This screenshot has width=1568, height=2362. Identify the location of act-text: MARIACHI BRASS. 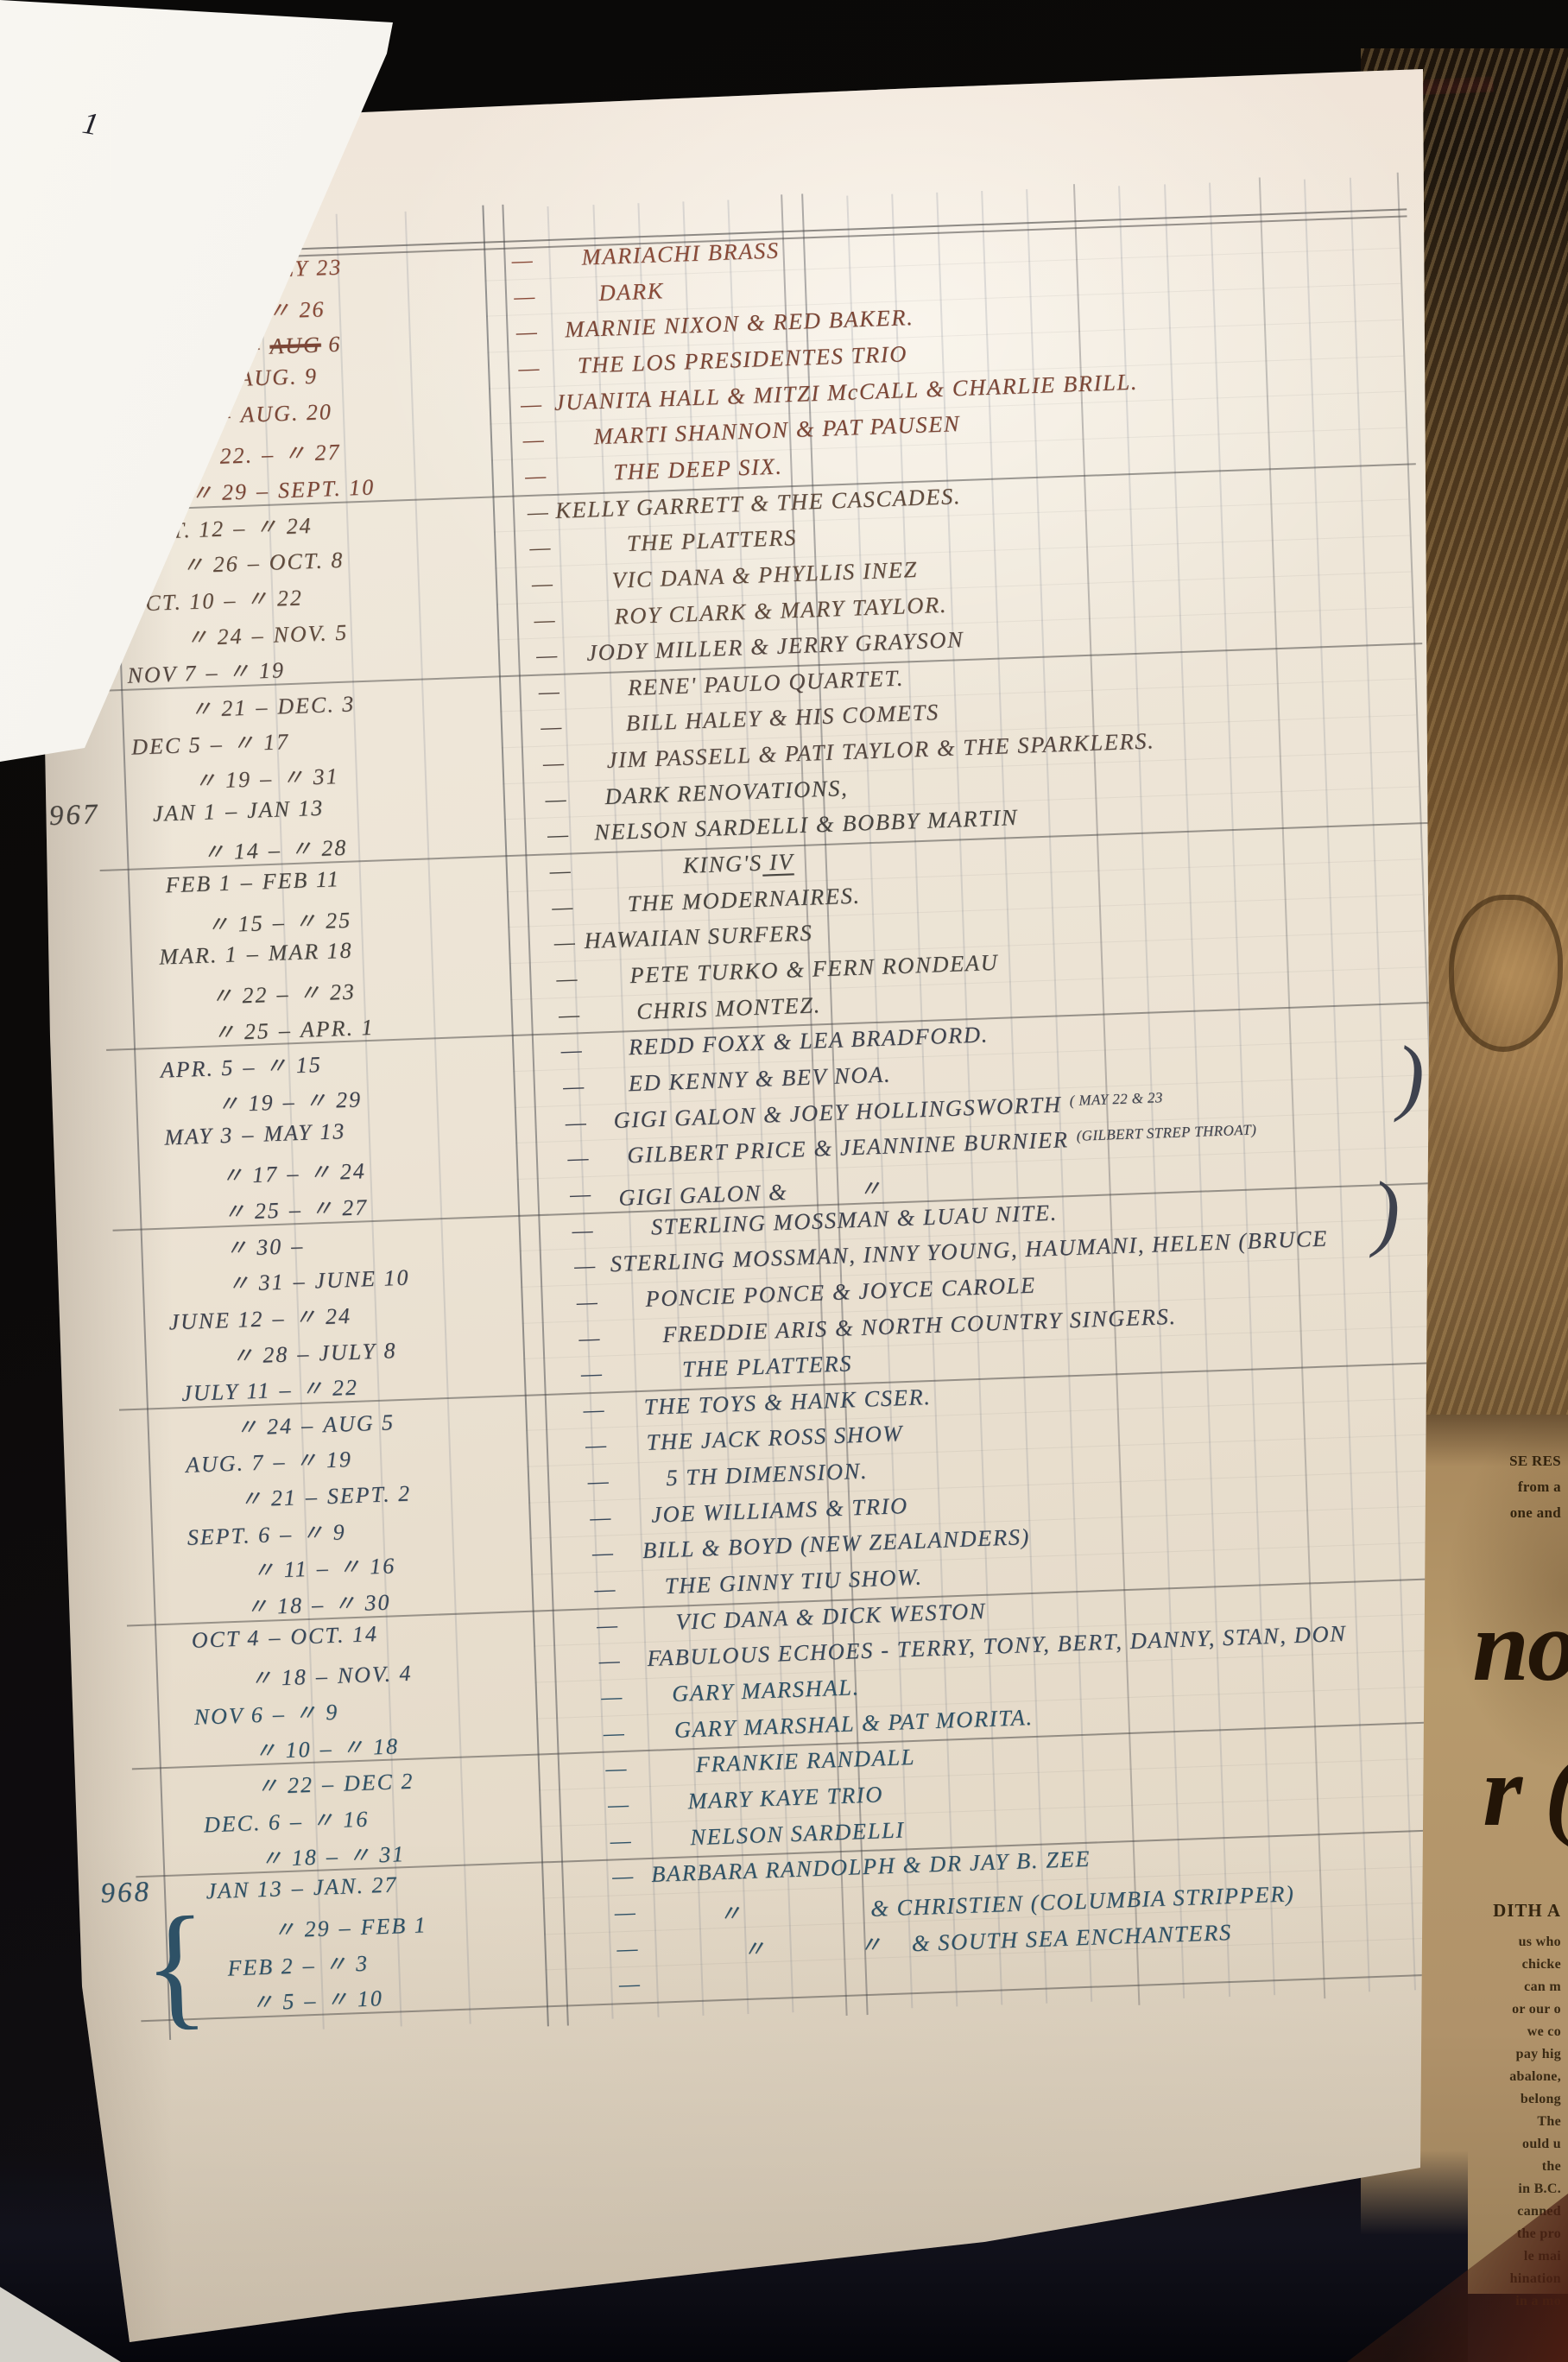
(681, 253).